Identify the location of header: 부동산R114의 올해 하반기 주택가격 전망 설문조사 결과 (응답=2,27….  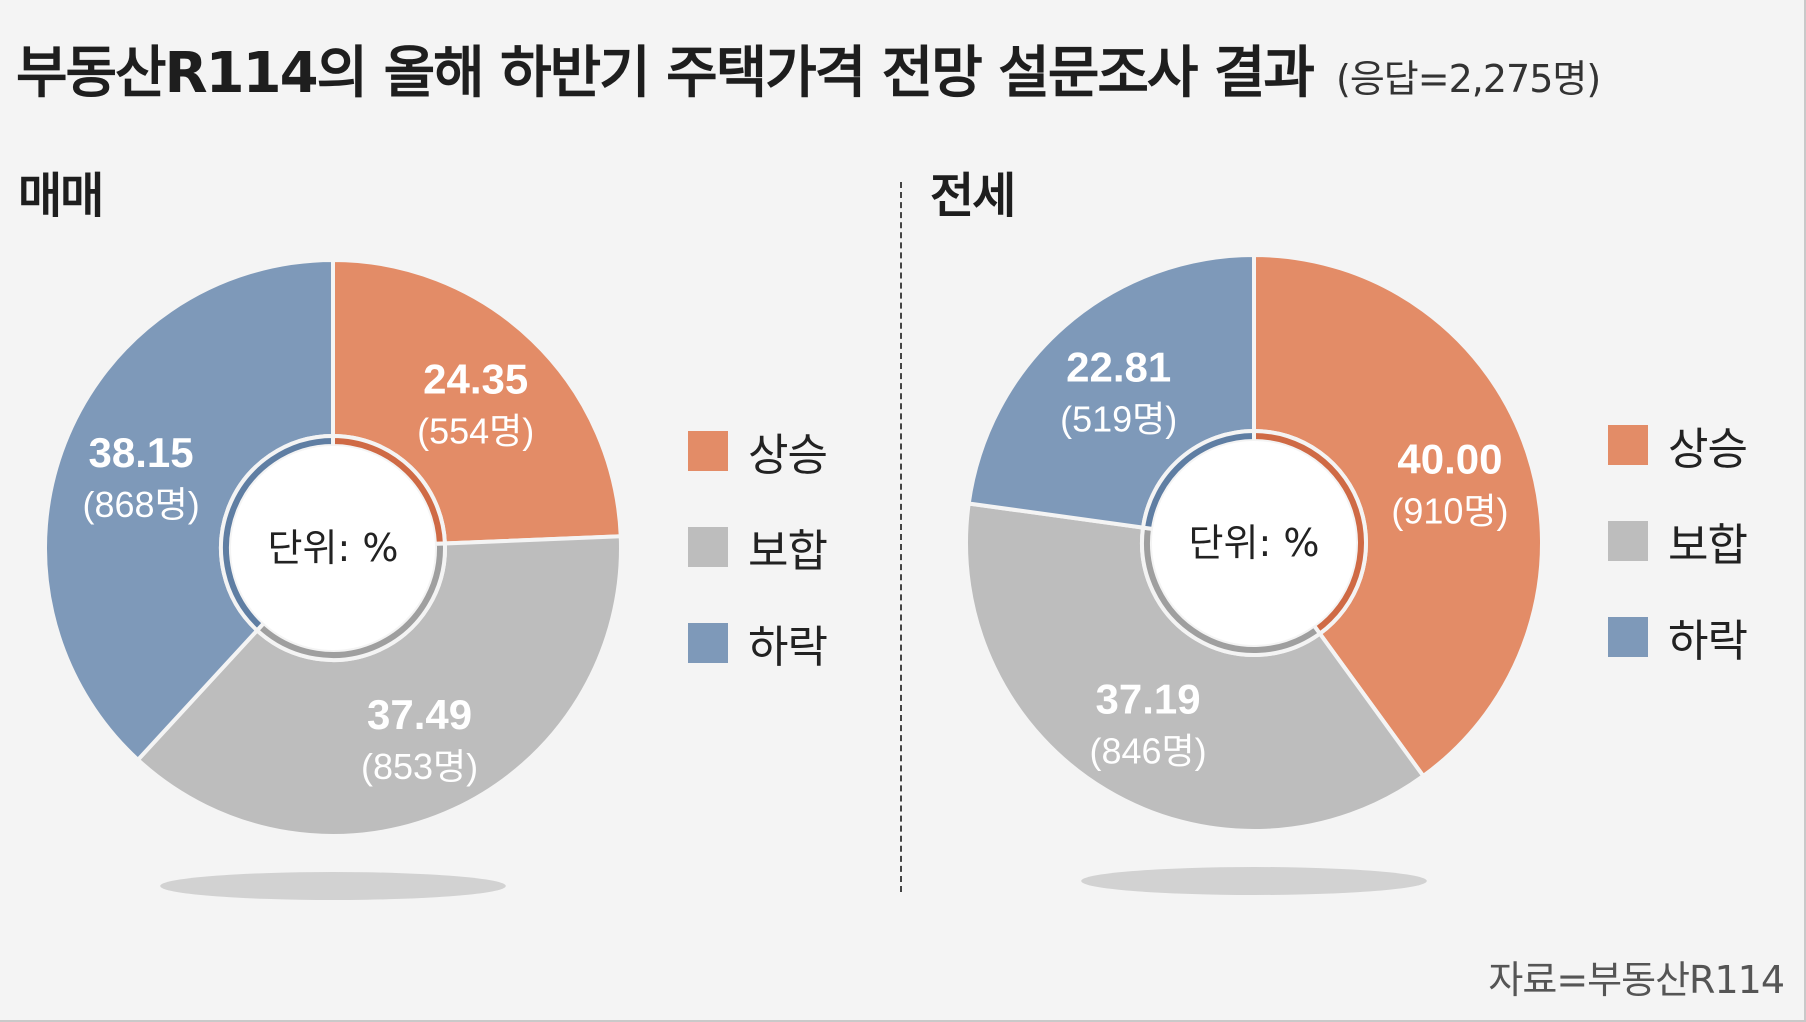
(808, 68).